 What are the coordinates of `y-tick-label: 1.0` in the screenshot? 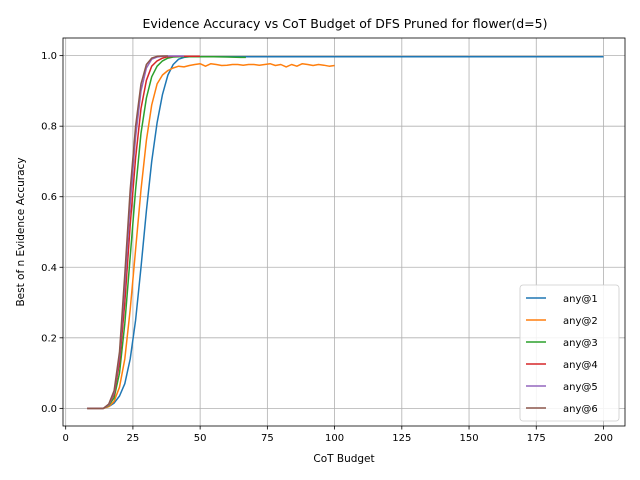 It's located at (49, 56).